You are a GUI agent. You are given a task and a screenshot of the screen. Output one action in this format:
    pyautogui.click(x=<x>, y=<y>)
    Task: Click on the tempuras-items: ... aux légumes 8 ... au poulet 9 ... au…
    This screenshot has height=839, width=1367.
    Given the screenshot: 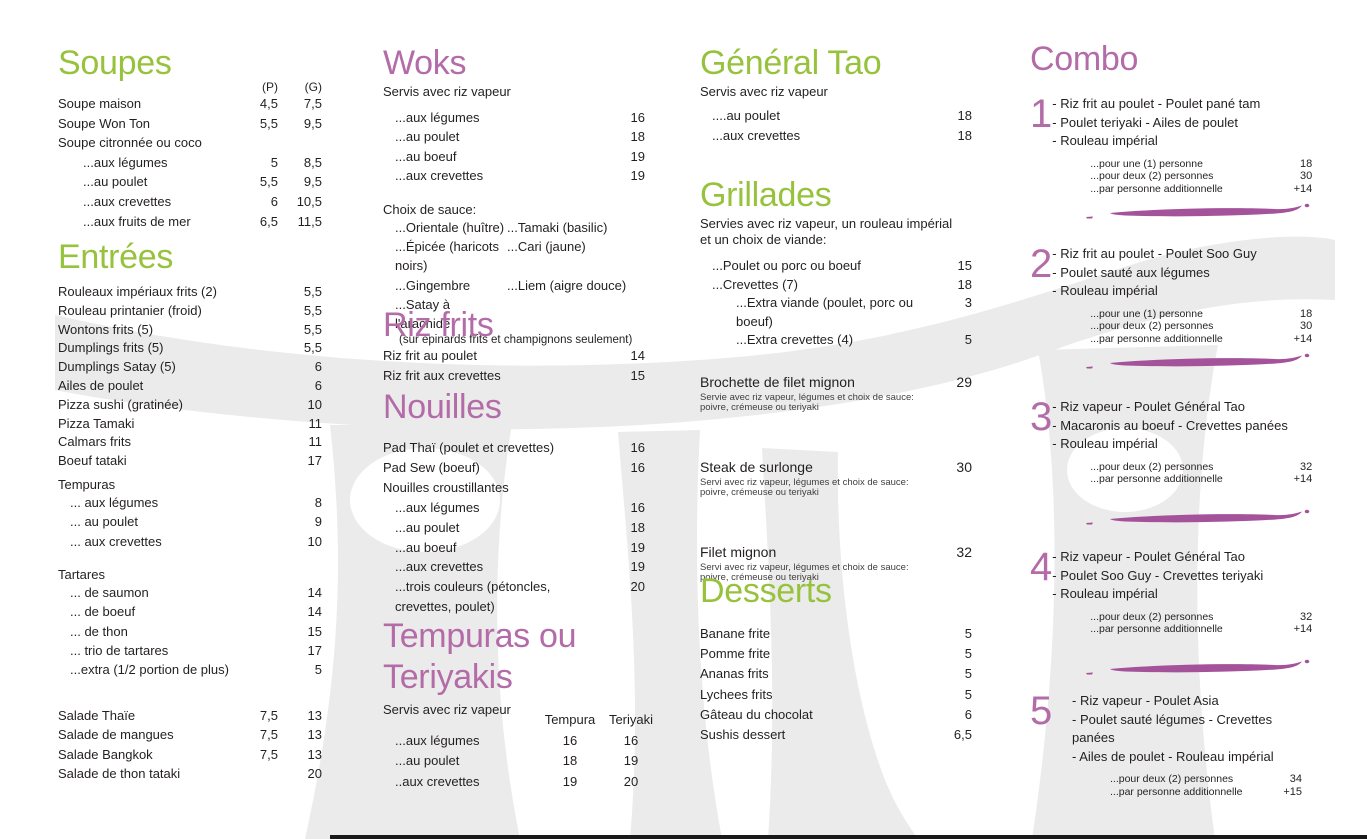 What is the action you would take?
    pyautogui.click(x=190, y=522)
    